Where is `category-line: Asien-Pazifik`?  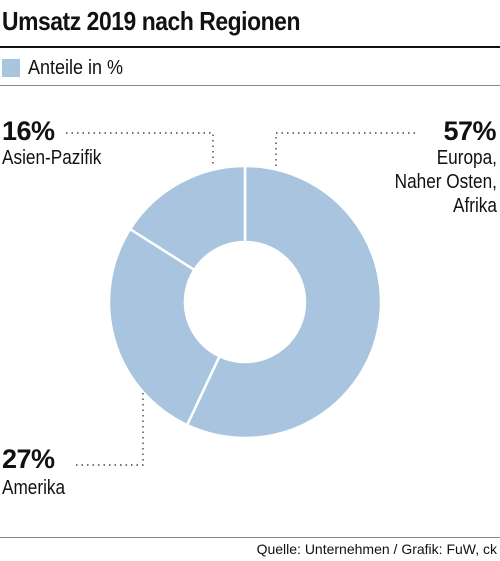
category-line: Asien-Pazifik is located at coordinates (52, 158).